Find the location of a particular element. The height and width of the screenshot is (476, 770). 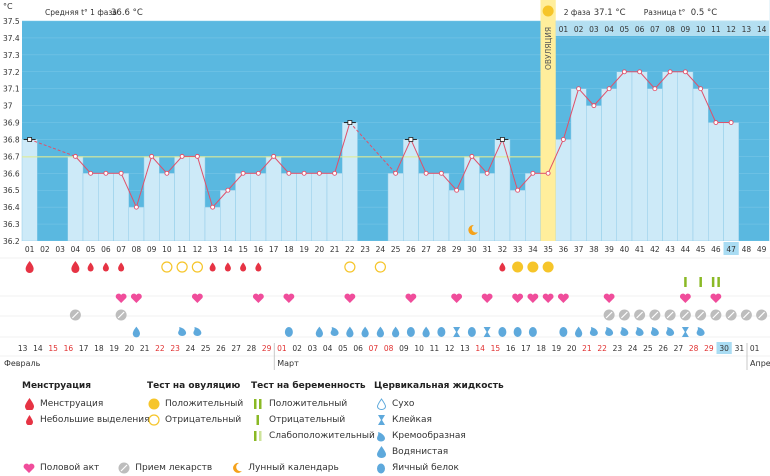

y-tick-label: 36.3 is located at coordinates (11, 224).